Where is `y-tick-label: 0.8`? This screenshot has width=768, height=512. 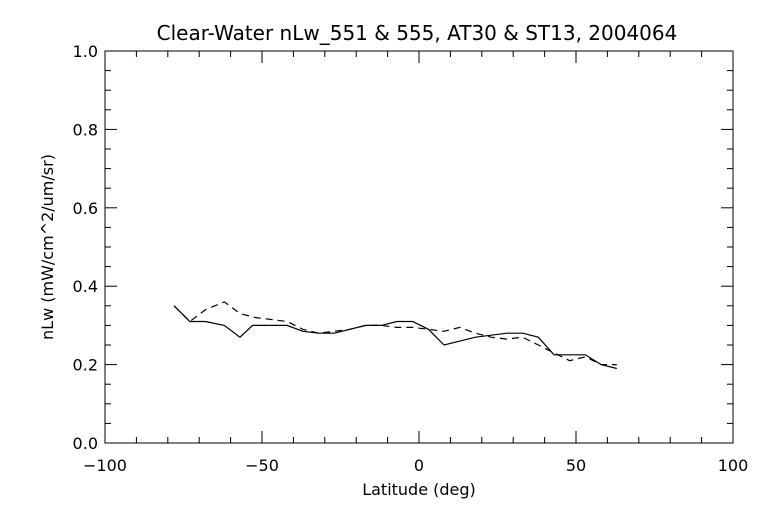 y-tick-label: 0.8 is located at coordinates (85, 129).